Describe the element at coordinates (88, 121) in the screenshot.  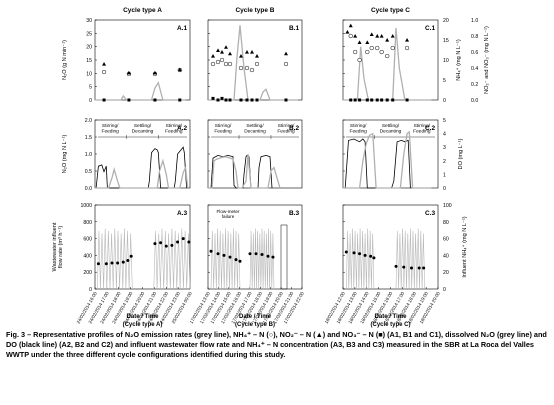
I see `tick-label: 2.0` at that location.